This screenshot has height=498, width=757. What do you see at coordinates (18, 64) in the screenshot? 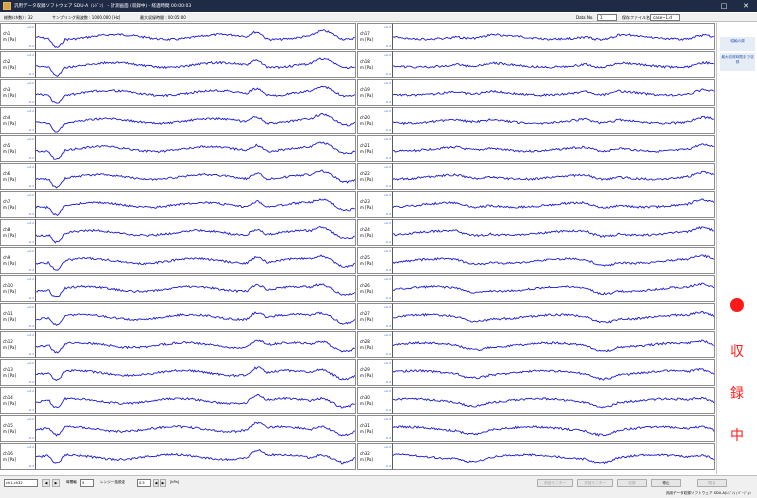
I see `channel-label: ch2 m [Pa] +0.2 -0.2` at bounding box center [18, 64].